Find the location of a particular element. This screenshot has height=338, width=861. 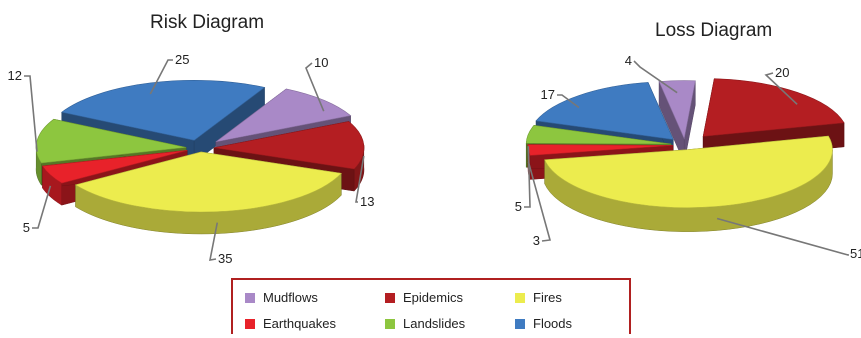

legend-item-earthquakes: Earthquakes is located at coordinates (290, 324).